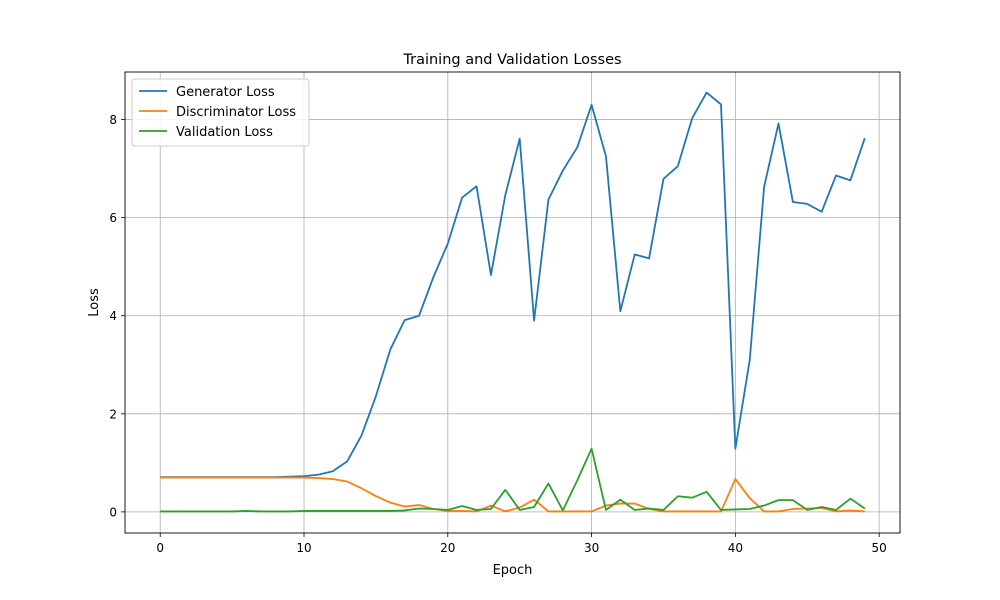 The height and width of the screenshot is (600, 1000). What do you see at coordinates (447, 548) in the screenshot?
I see `x-tick-label: 20` at bounding box center [447, 548].